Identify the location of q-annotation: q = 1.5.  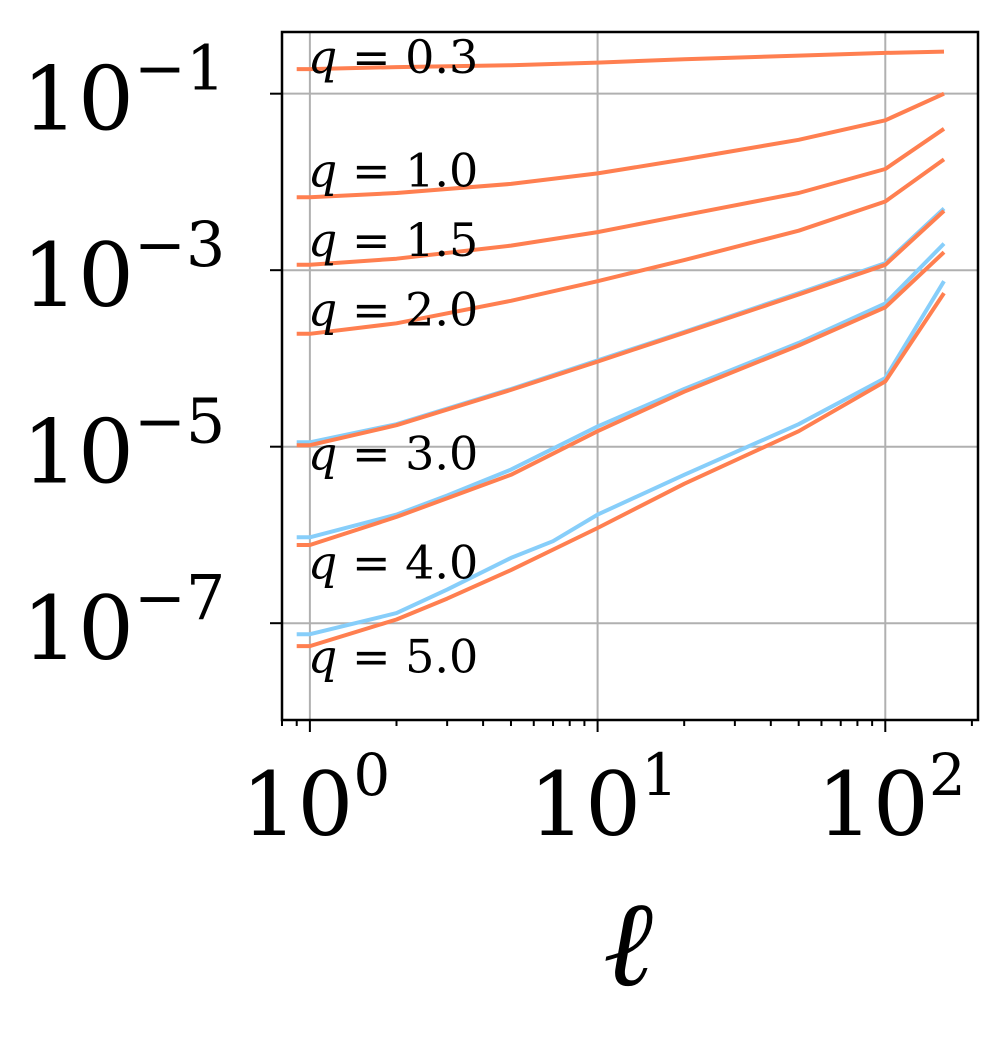
(393, 240).